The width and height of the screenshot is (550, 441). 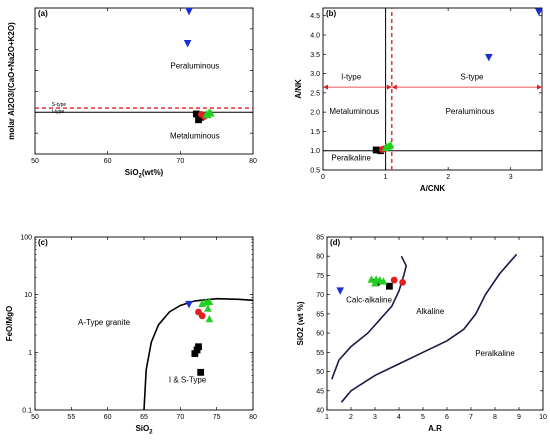 What do you see at coordinates (539, 87) in the screenshot?
I see `arrowhead-right` at bounding box center [539, 87].